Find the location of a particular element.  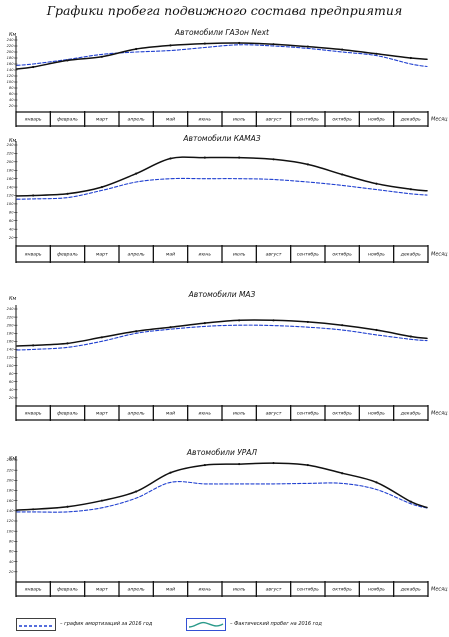

x-tick-label: декабрь is located at coordinates (410, 255).